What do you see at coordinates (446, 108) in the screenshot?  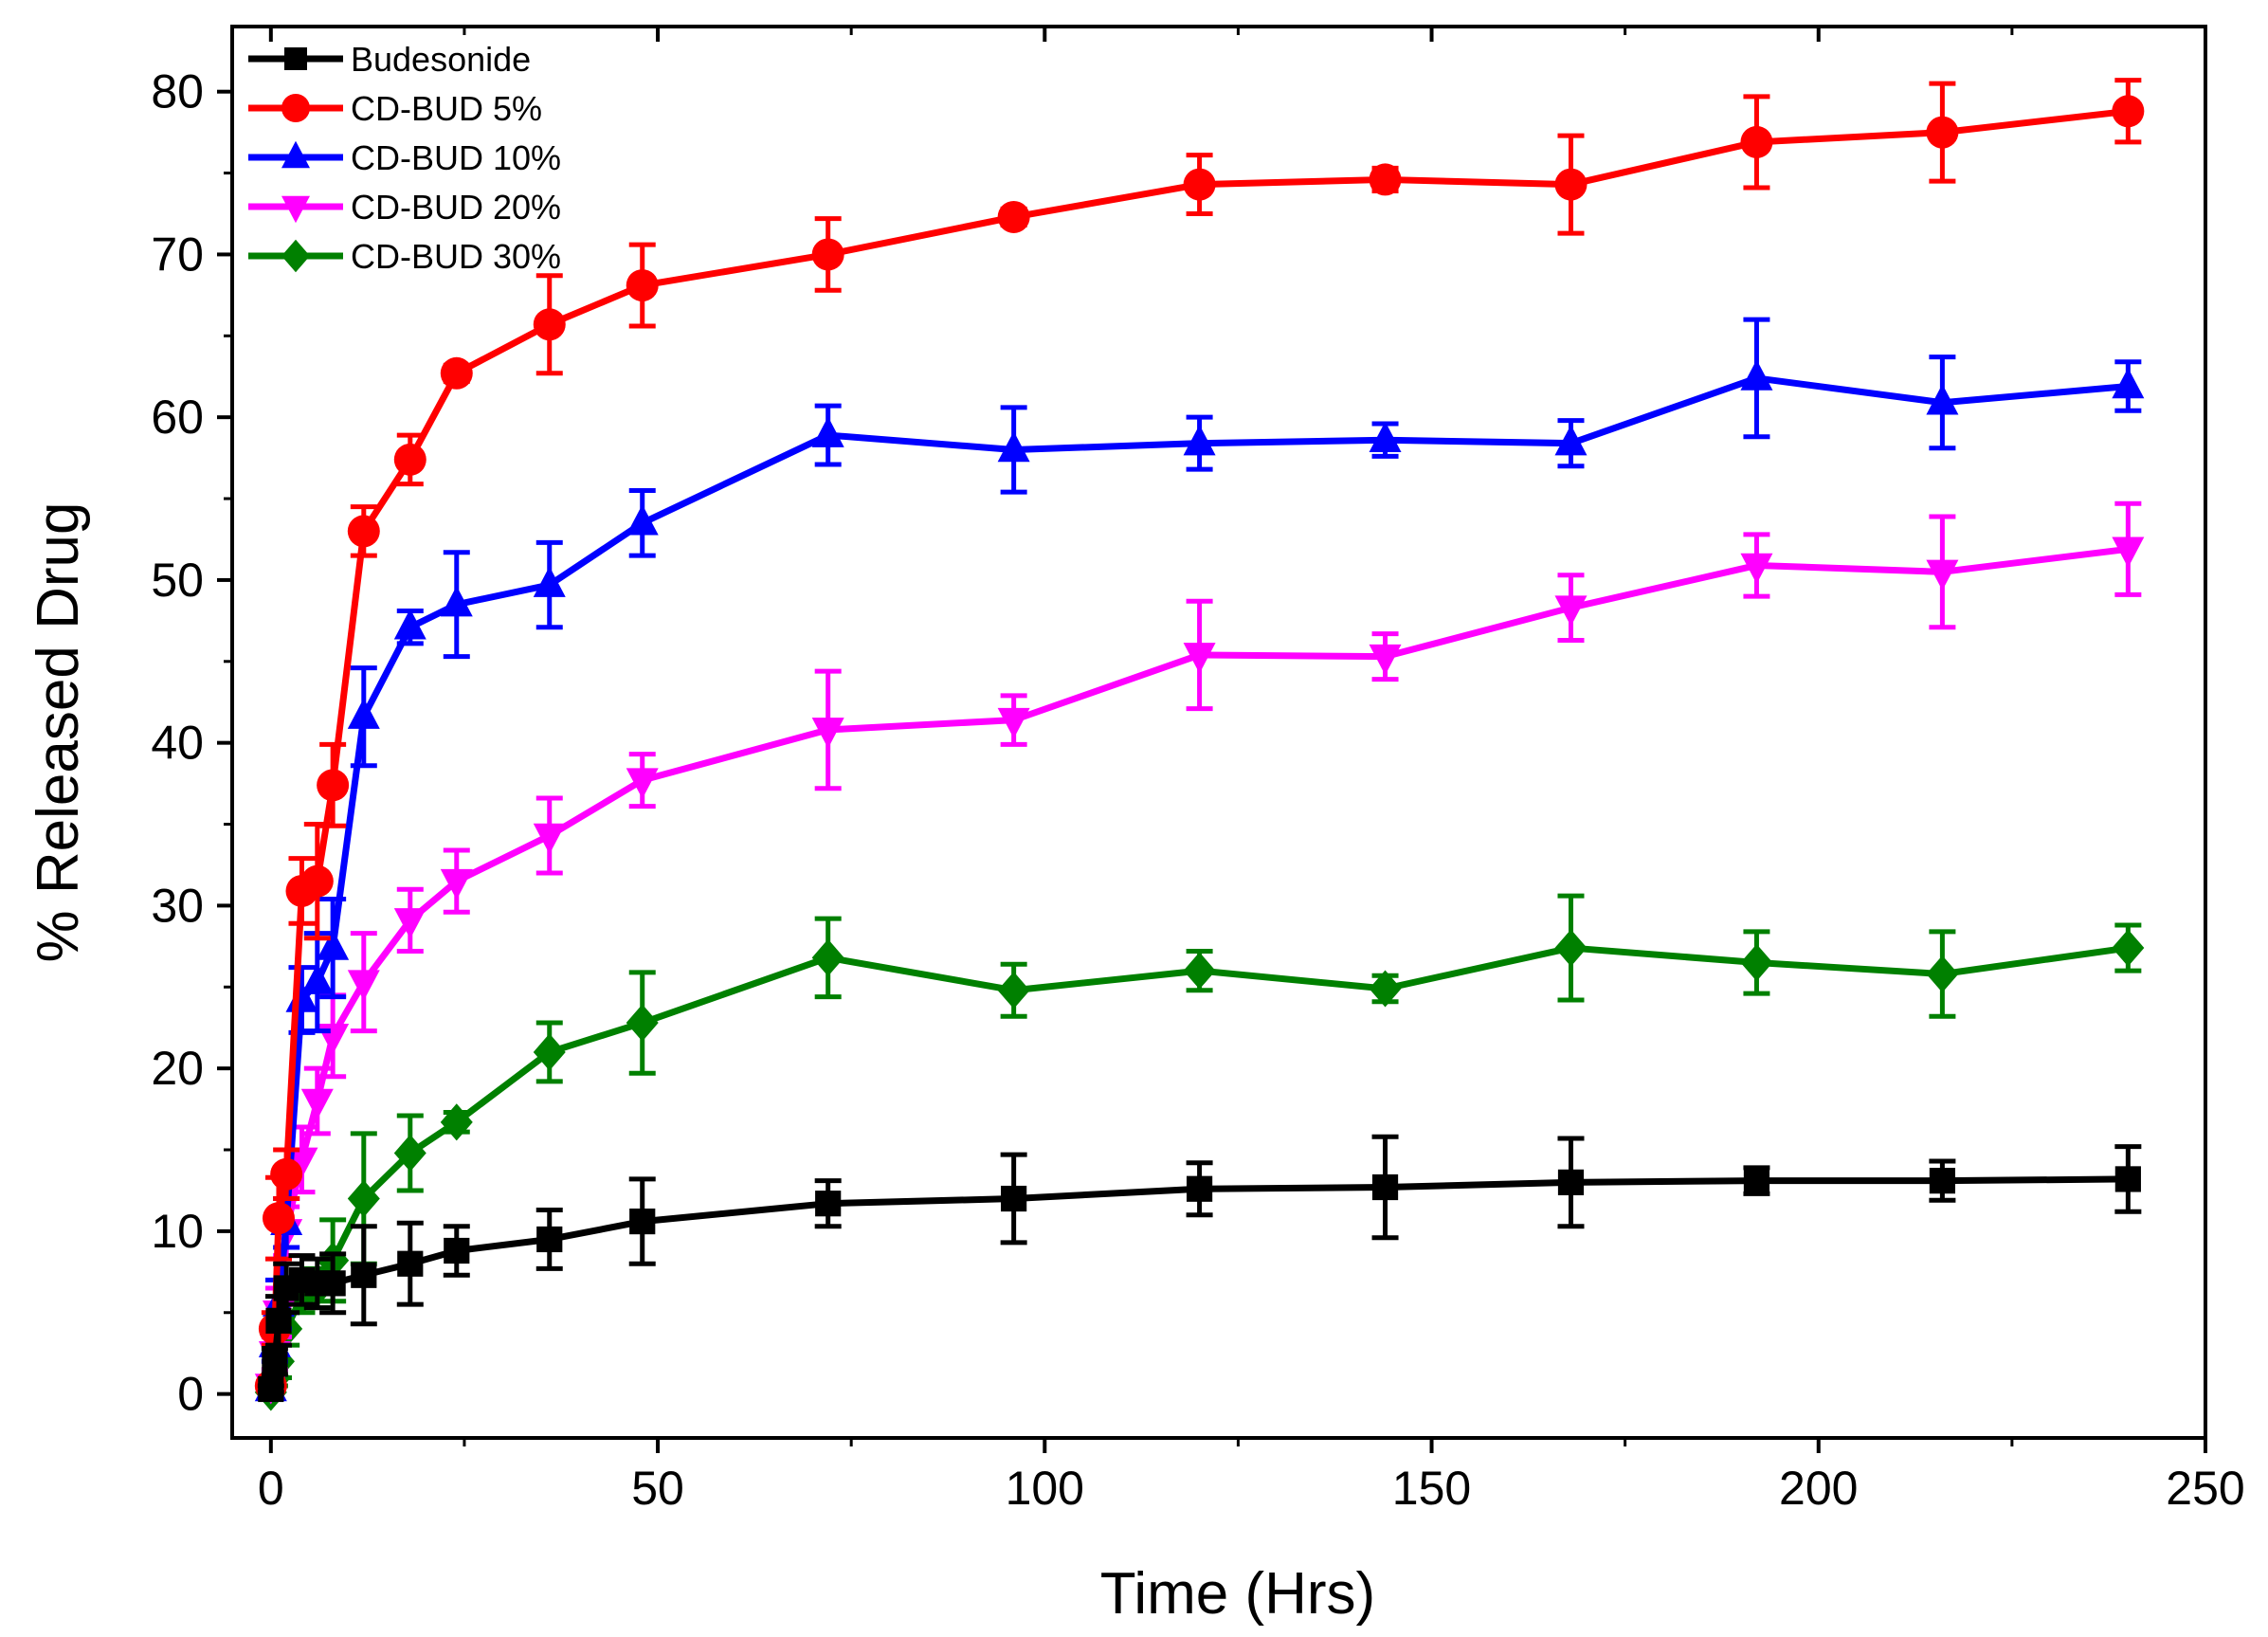 I see `legend-label: CD-BUD 5%` at bounding box center [446, 108].